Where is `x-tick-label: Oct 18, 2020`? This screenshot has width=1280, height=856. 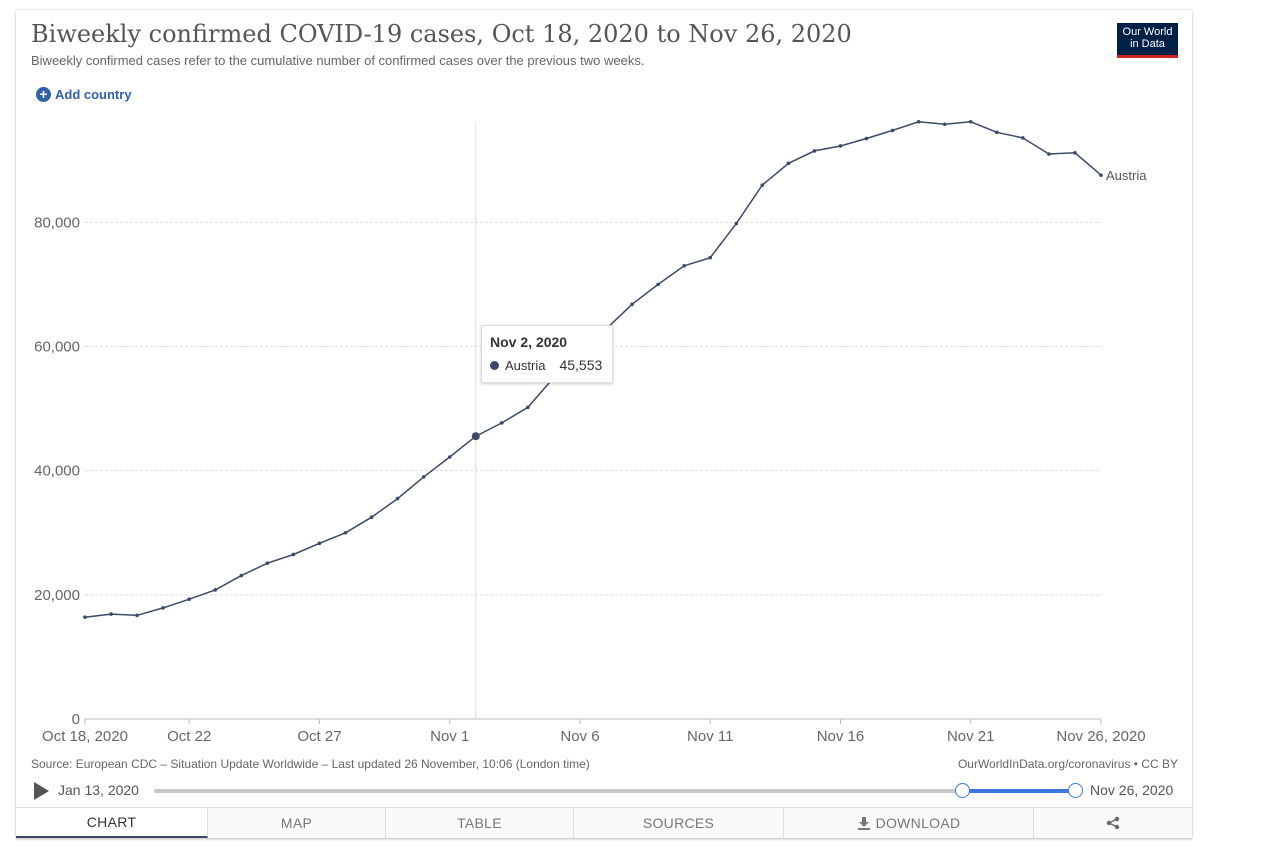 x-tick-label: Oct 18, 2020 is located at coordinates (85, 736).